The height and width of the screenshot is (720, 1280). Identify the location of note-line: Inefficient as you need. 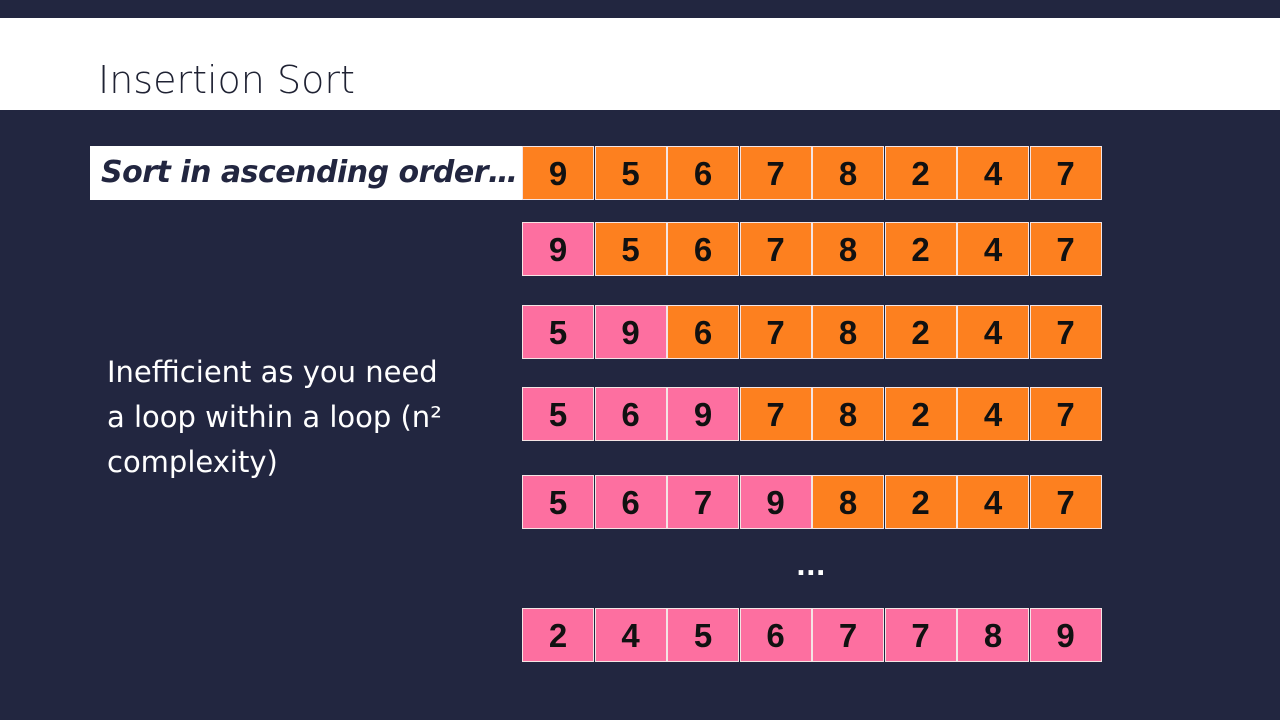
(272, 372).